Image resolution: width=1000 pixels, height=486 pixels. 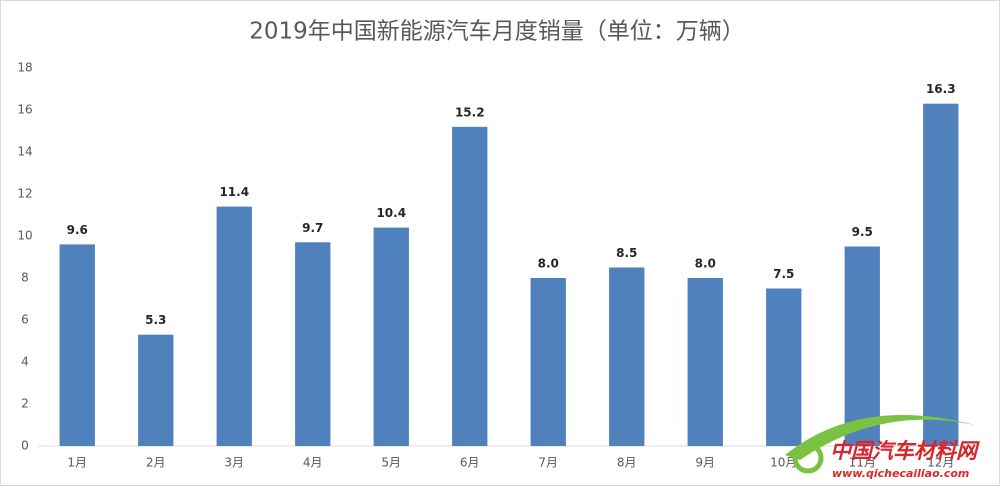 I want to click on value-label: 15.2, so click(x=470, y=112).